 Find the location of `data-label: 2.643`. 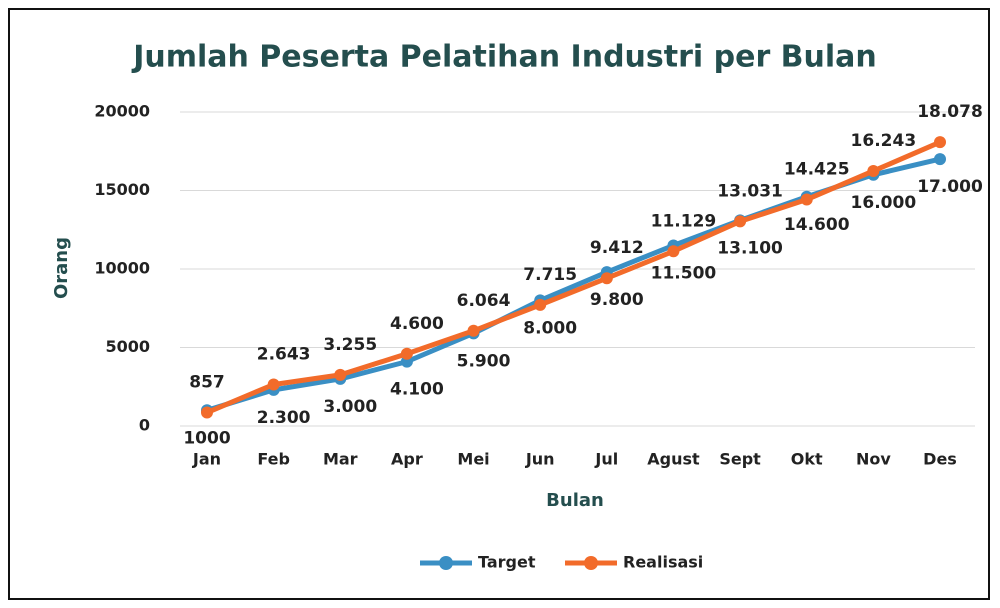

data-label: 2.643 is located at coordinates (284, 355).